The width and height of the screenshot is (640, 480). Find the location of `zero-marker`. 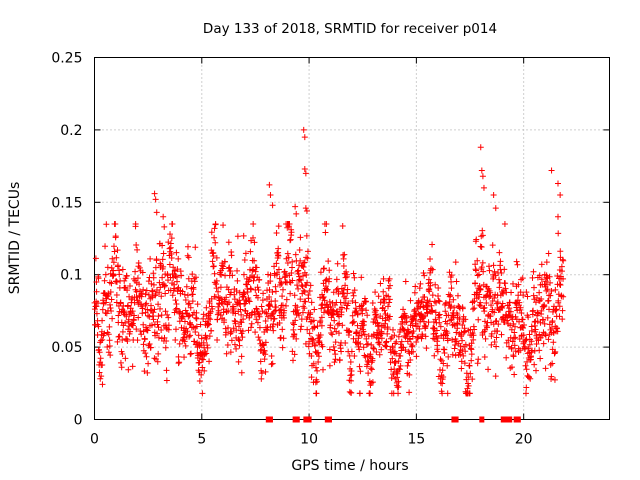

zero-marker is located at coordinates (306, 419).